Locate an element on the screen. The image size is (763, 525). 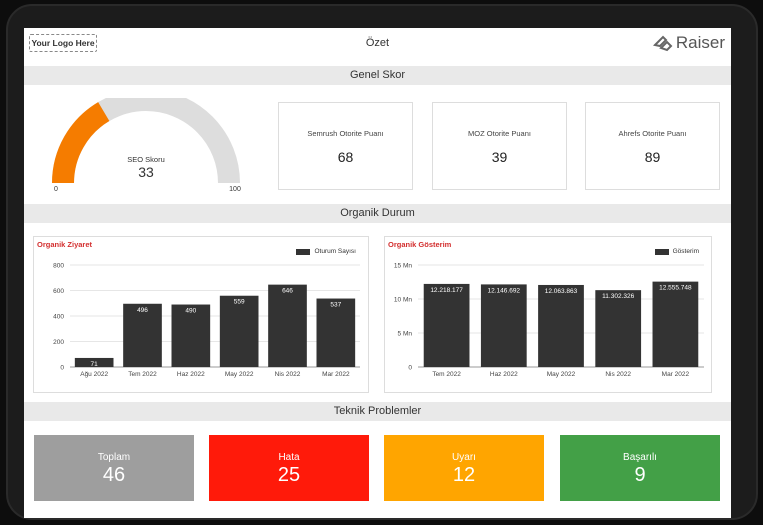
data-label: 496 is located at coordinates (142, 310).